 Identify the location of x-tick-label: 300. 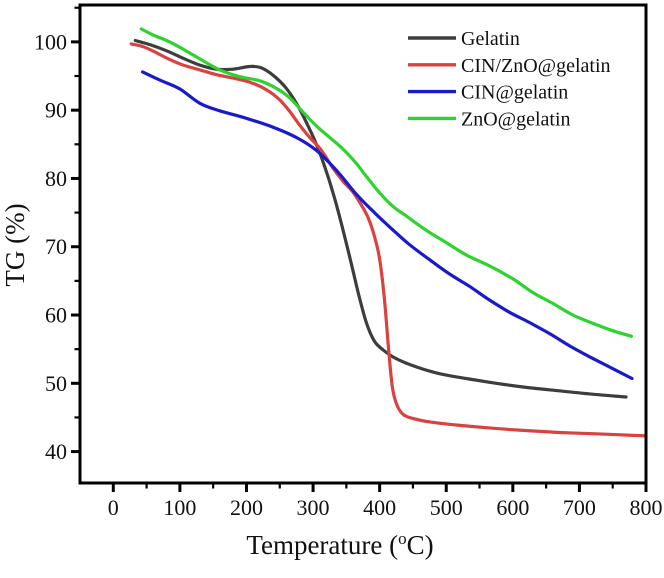
(313, 507).